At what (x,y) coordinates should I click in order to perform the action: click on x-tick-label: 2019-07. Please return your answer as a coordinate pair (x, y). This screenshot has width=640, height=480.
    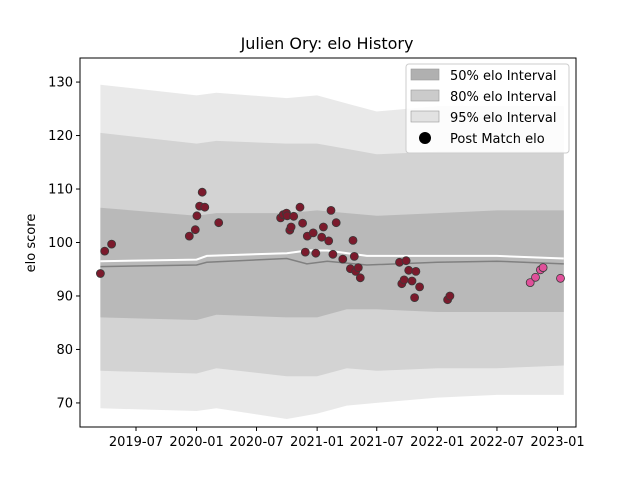
    Looking at the image, I should click on (136, 442).